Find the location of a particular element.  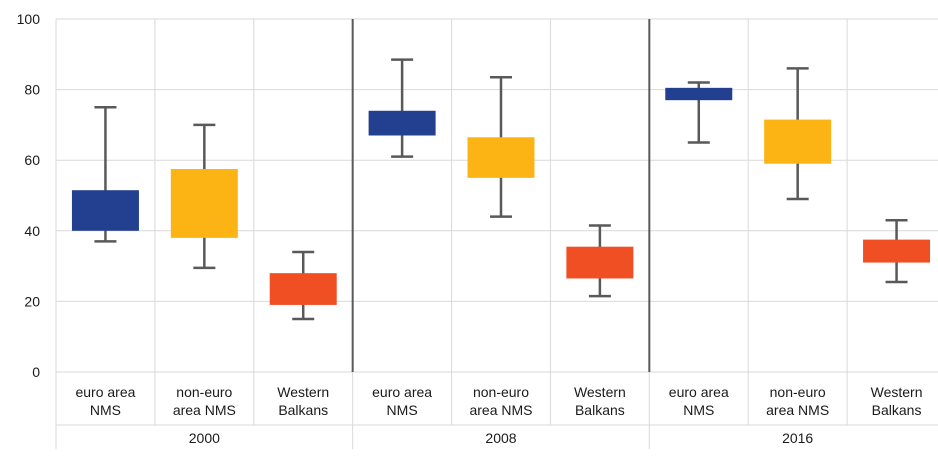

x-group-label: 2016 is located at coordinates (797, 438).